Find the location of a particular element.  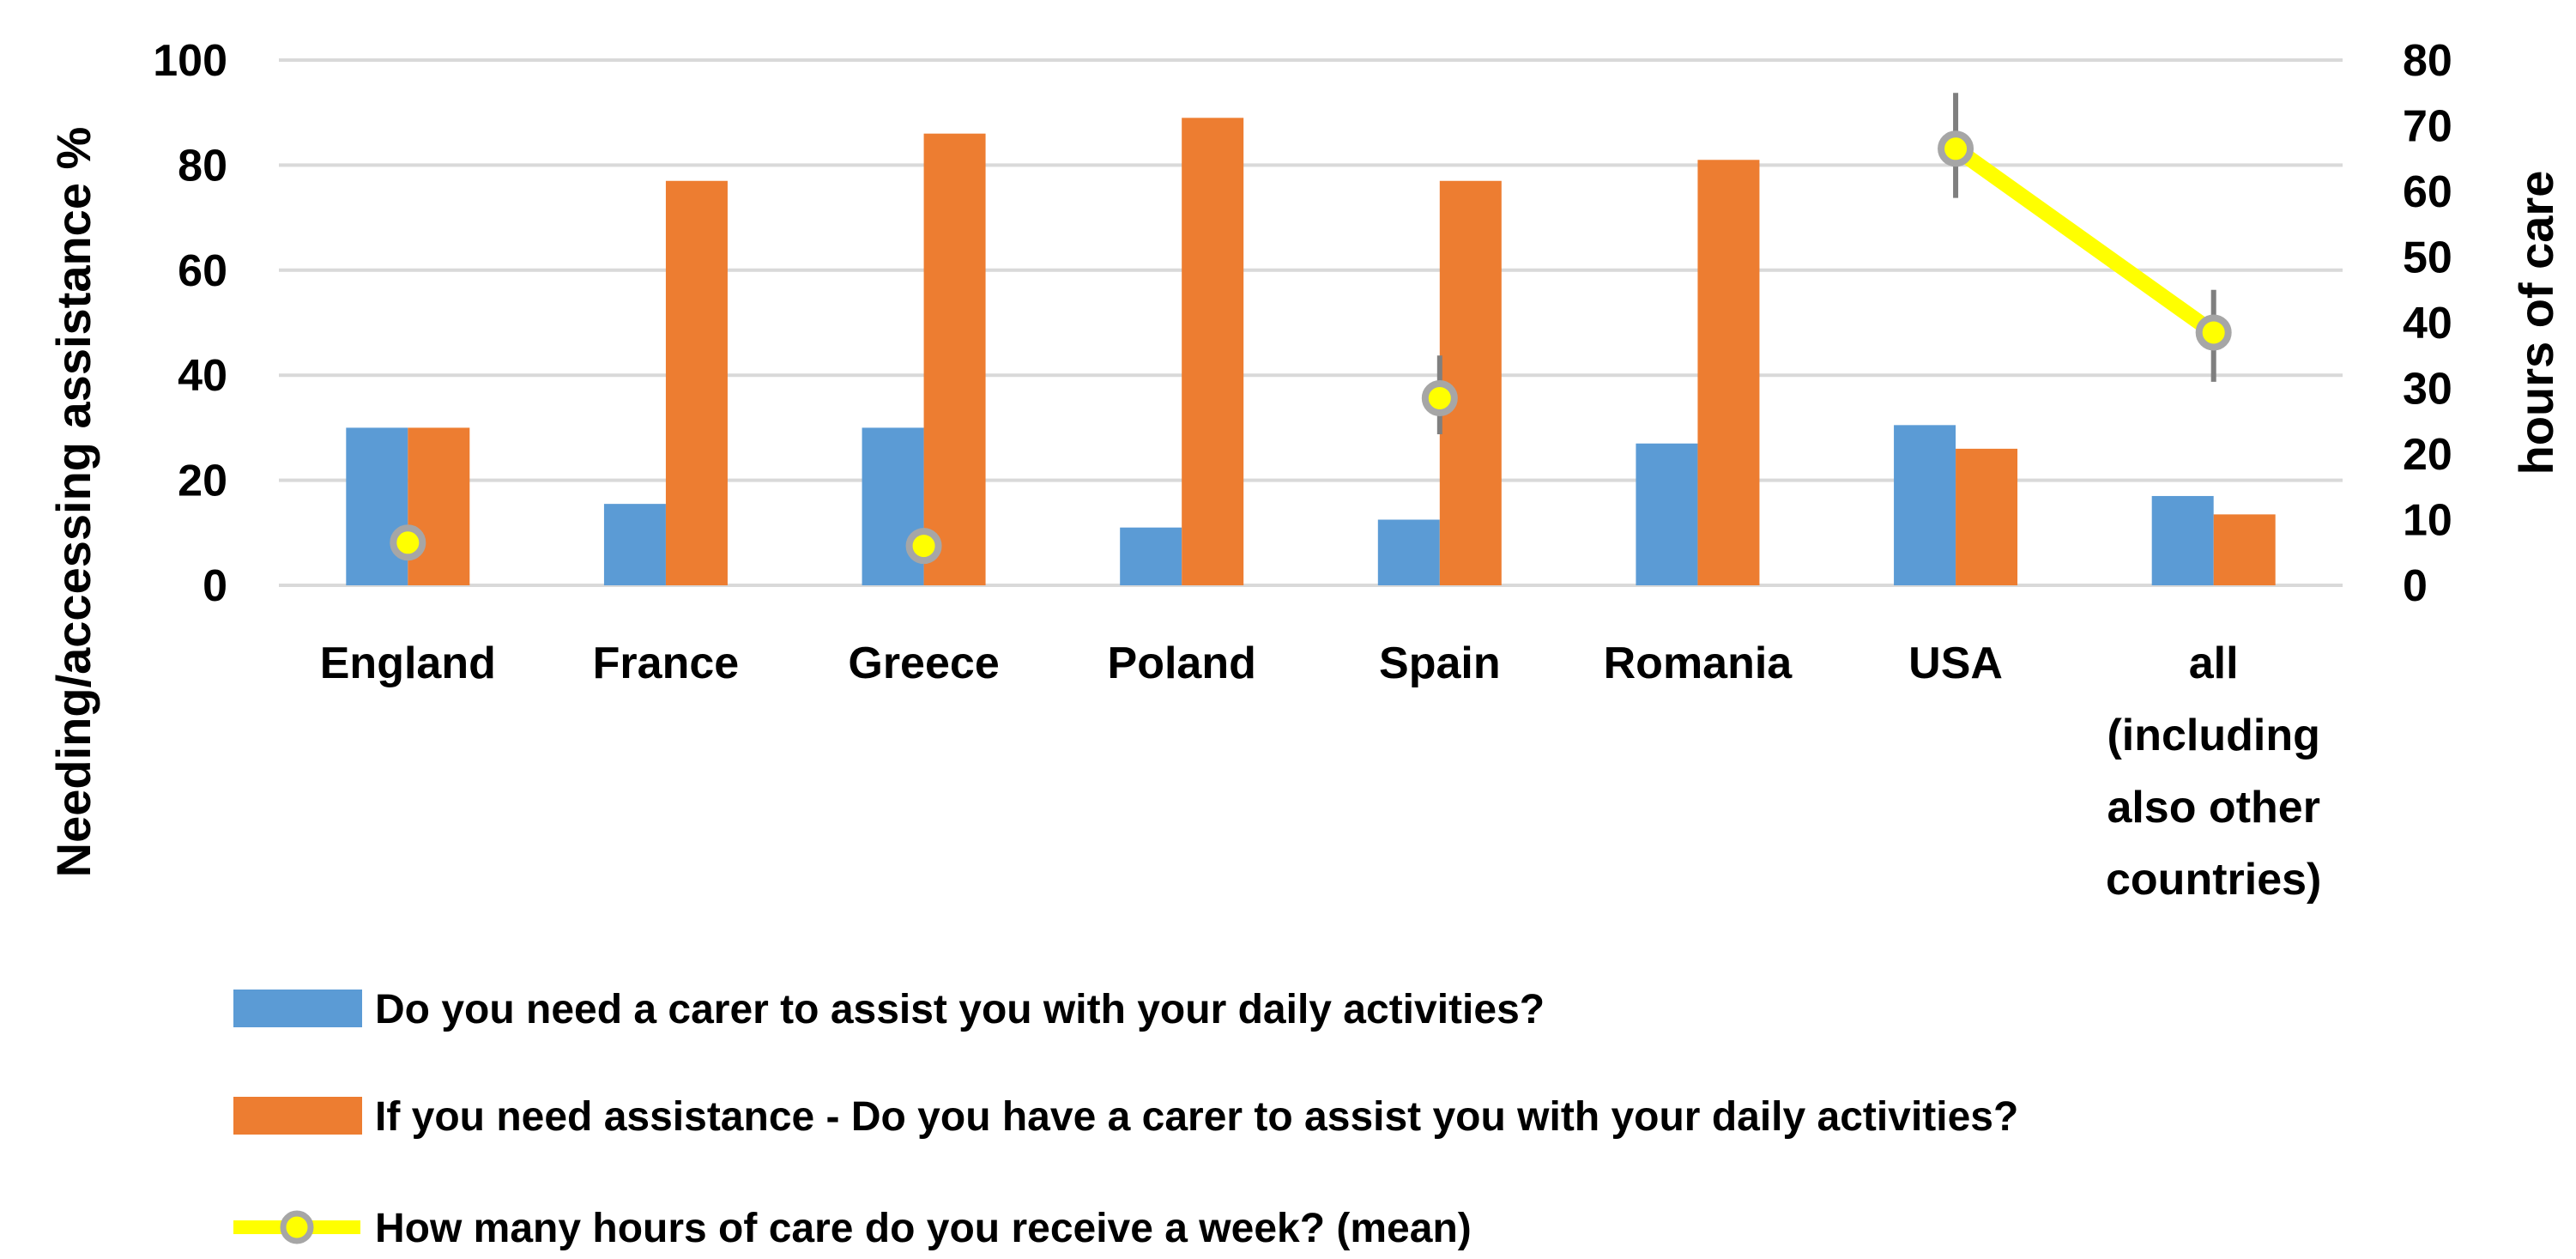

y-right-tick-label: 50 is located at coordinates (2427, 258).